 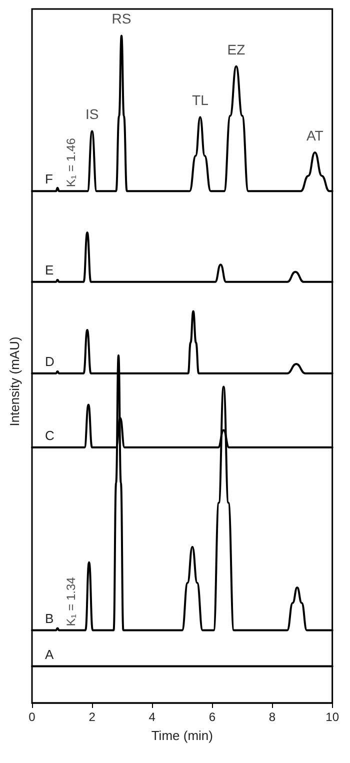 What do you see at coordinates (71, 601) in the screenshot?
I see `annotation: K₁ = 1.34` at bounding box center [71, 601].